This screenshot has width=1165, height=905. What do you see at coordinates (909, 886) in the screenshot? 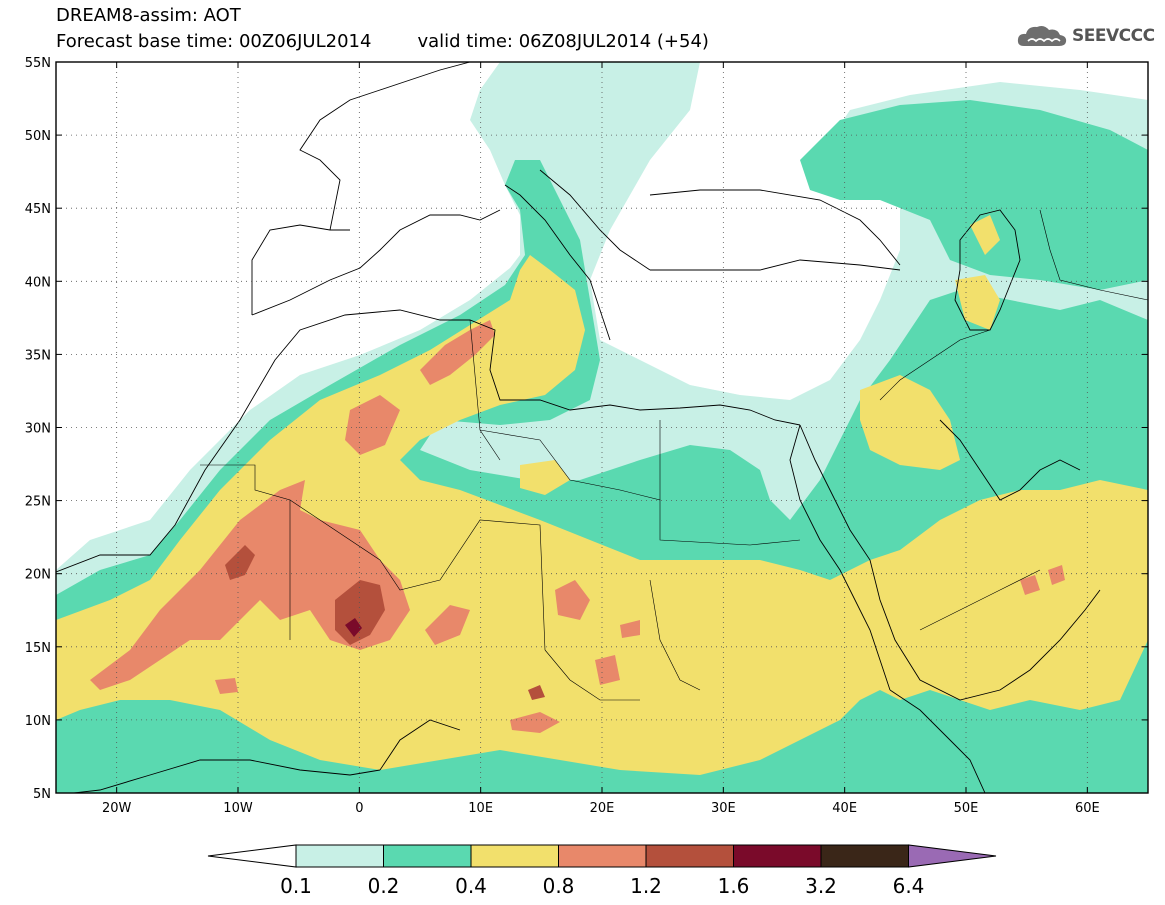
I see `colorbar-level-label: 6.4` at bounding box center [909, 886].